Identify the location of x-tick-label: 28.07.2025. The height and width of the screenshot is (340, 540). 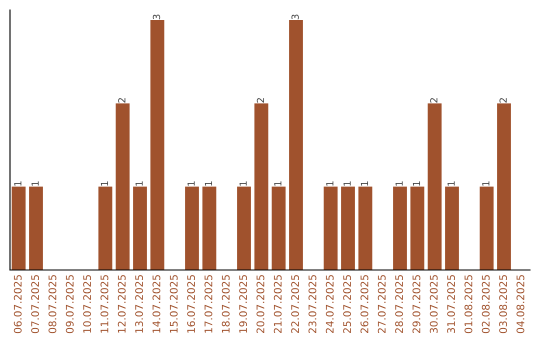
(399, 304).